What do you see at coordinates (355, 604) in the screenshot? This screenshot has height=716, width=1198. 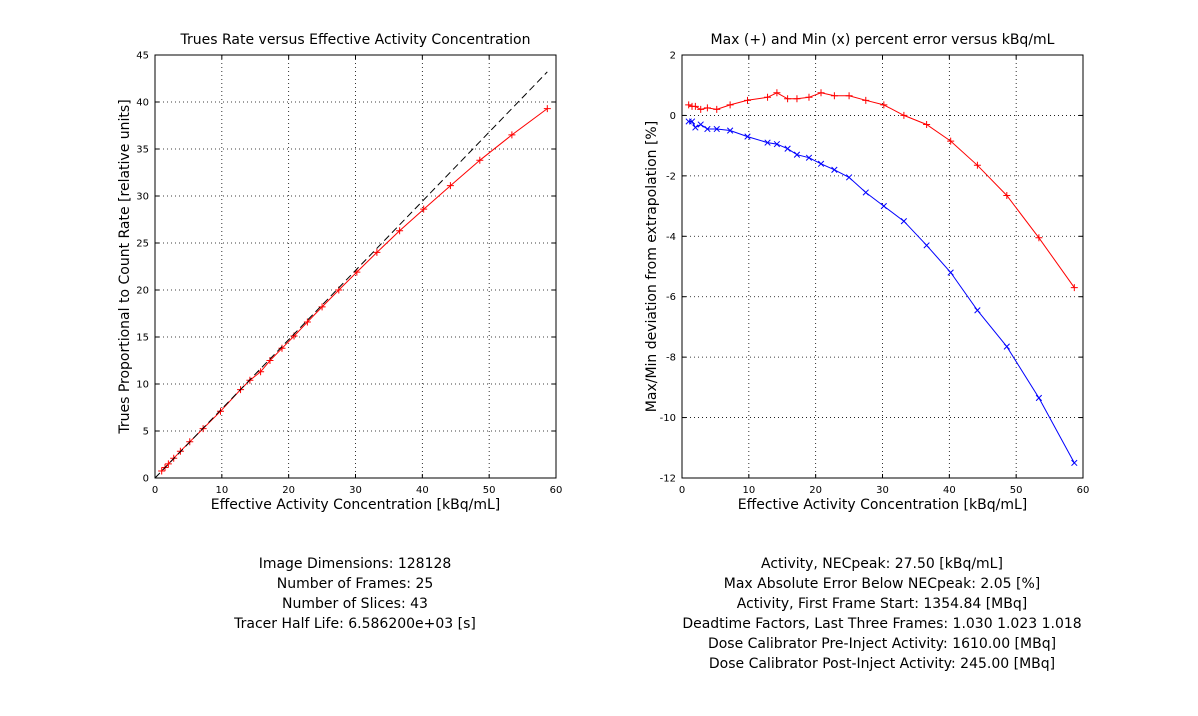 I see `info-number-of-slices: Number of Slices: 43` at bounding box center [355, 604].